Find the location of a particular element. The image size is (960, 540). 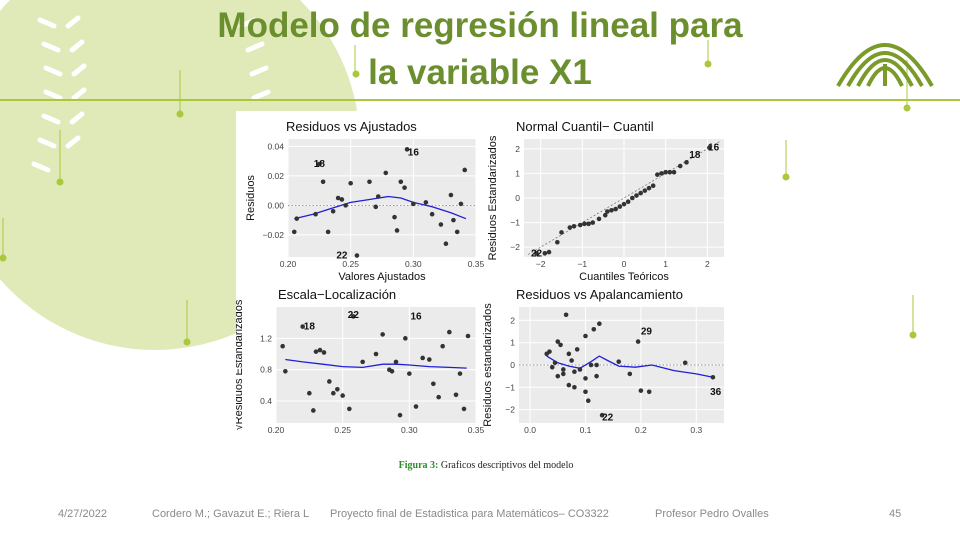

x-tick-label: 1 is located at coordinates (665, 264).